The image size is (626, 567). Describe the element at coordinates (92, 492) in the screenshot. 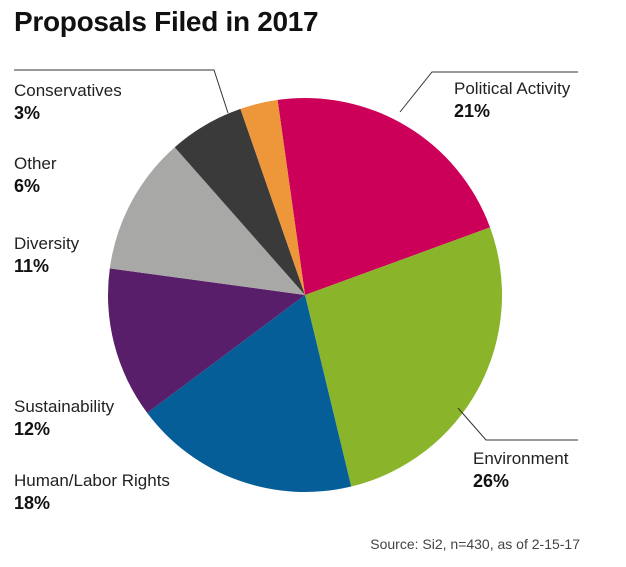

I see `label-human-labor-rights: Human/Labor Rights 18%` at that location.